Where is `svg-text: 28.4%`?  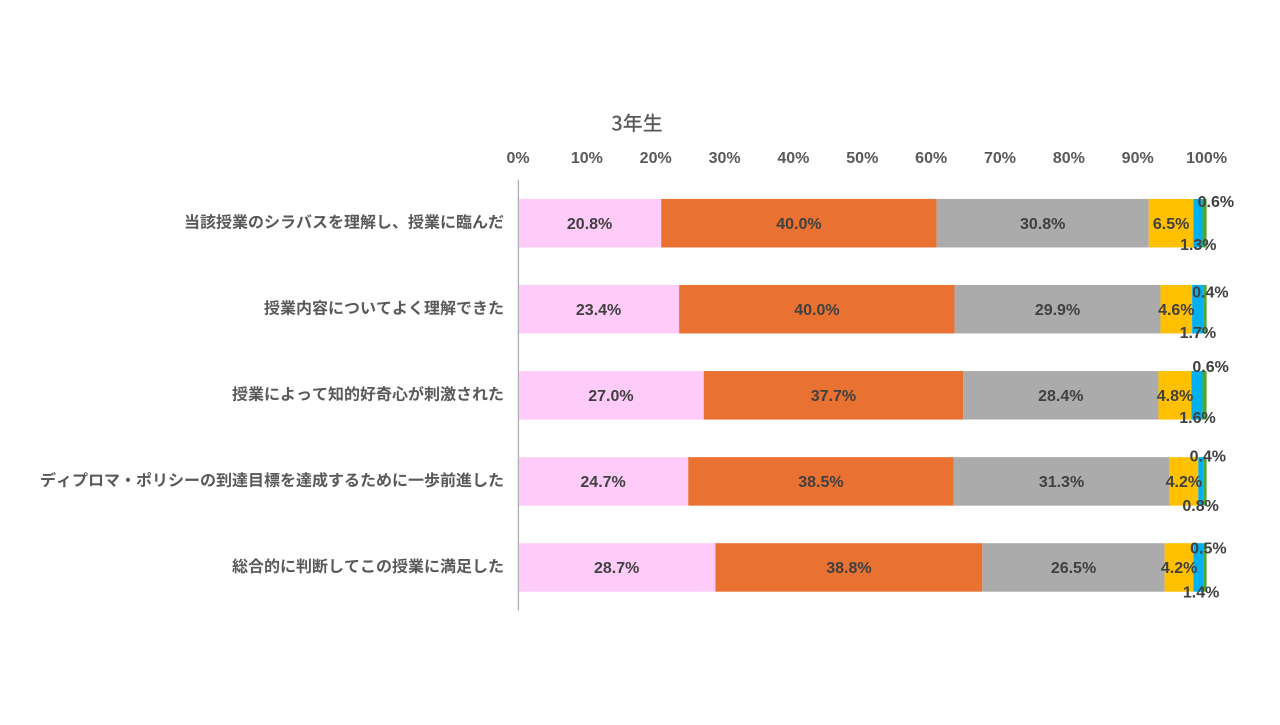
svg-text: 28.4% is located at coordinates (1060, 396).